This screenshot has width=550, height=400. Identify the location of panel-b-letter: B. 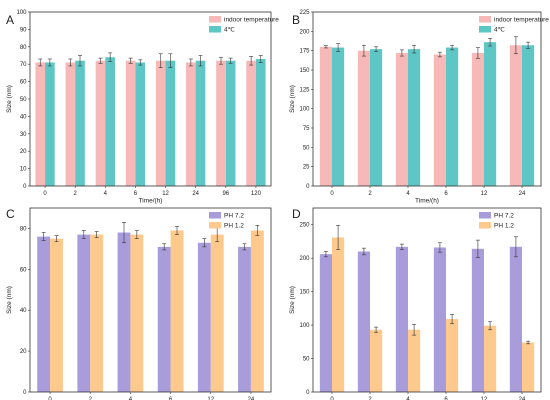
(296, 20).